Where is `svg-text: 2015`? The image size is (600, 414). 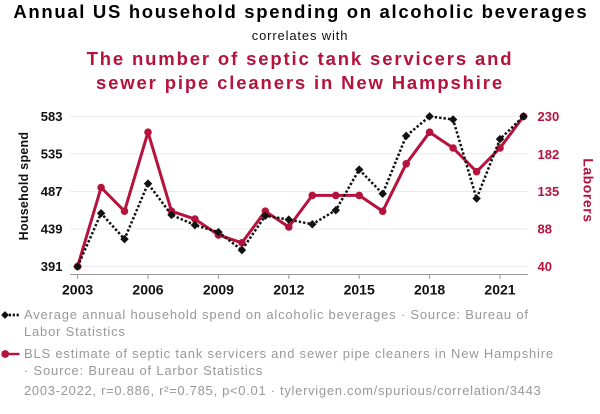 svg-text: 2015 is located at coordinates (359, 290).